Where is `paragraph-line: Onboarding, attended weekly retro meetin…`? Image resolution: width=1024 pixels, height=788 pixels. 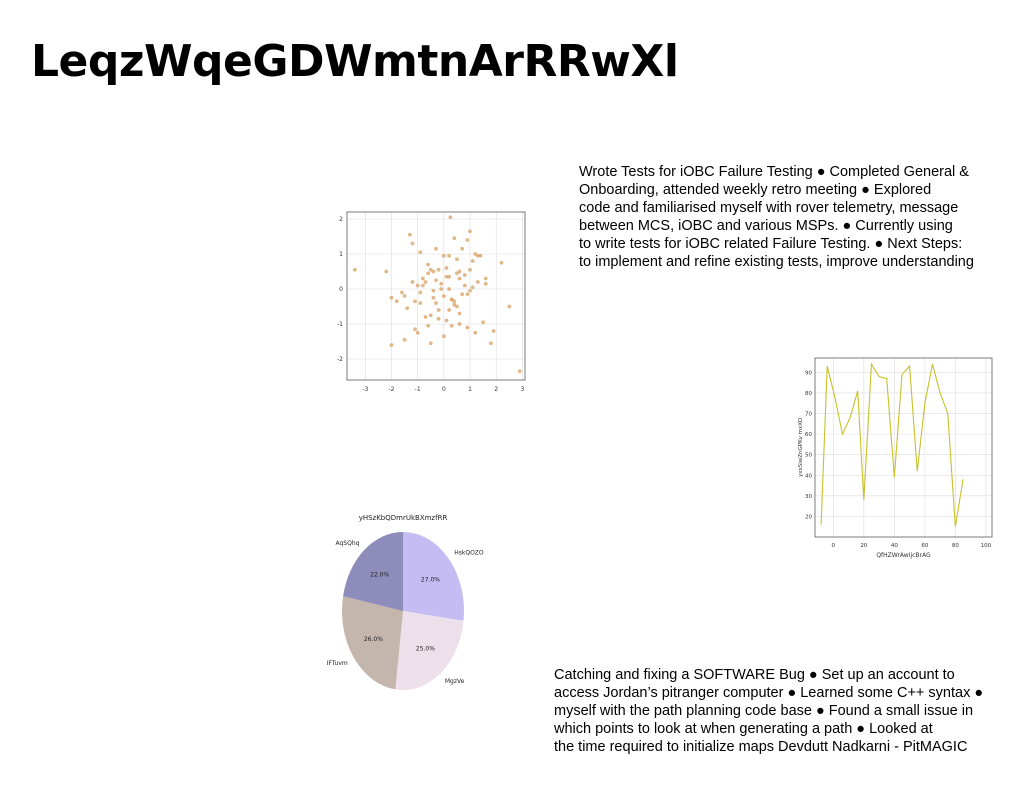 paragraph-line: Onboarding, attended weekly retro meetin… is located at coordinates (755, 190).